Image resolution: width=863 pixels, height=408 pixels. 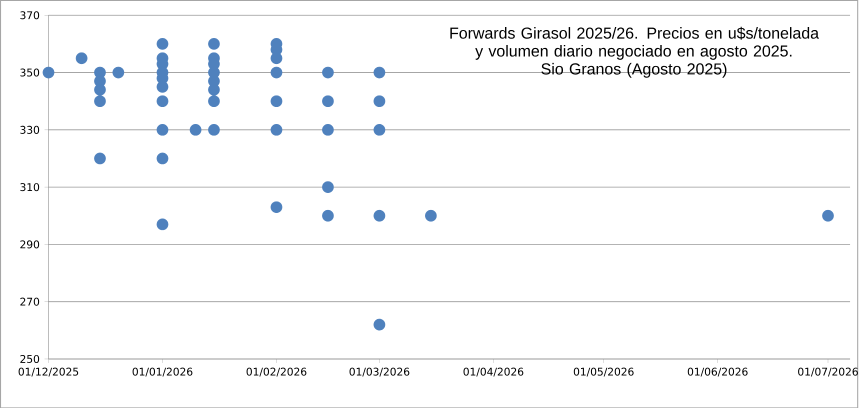 I want to click on y-tick-label: 270, so click(x=30, y=301).